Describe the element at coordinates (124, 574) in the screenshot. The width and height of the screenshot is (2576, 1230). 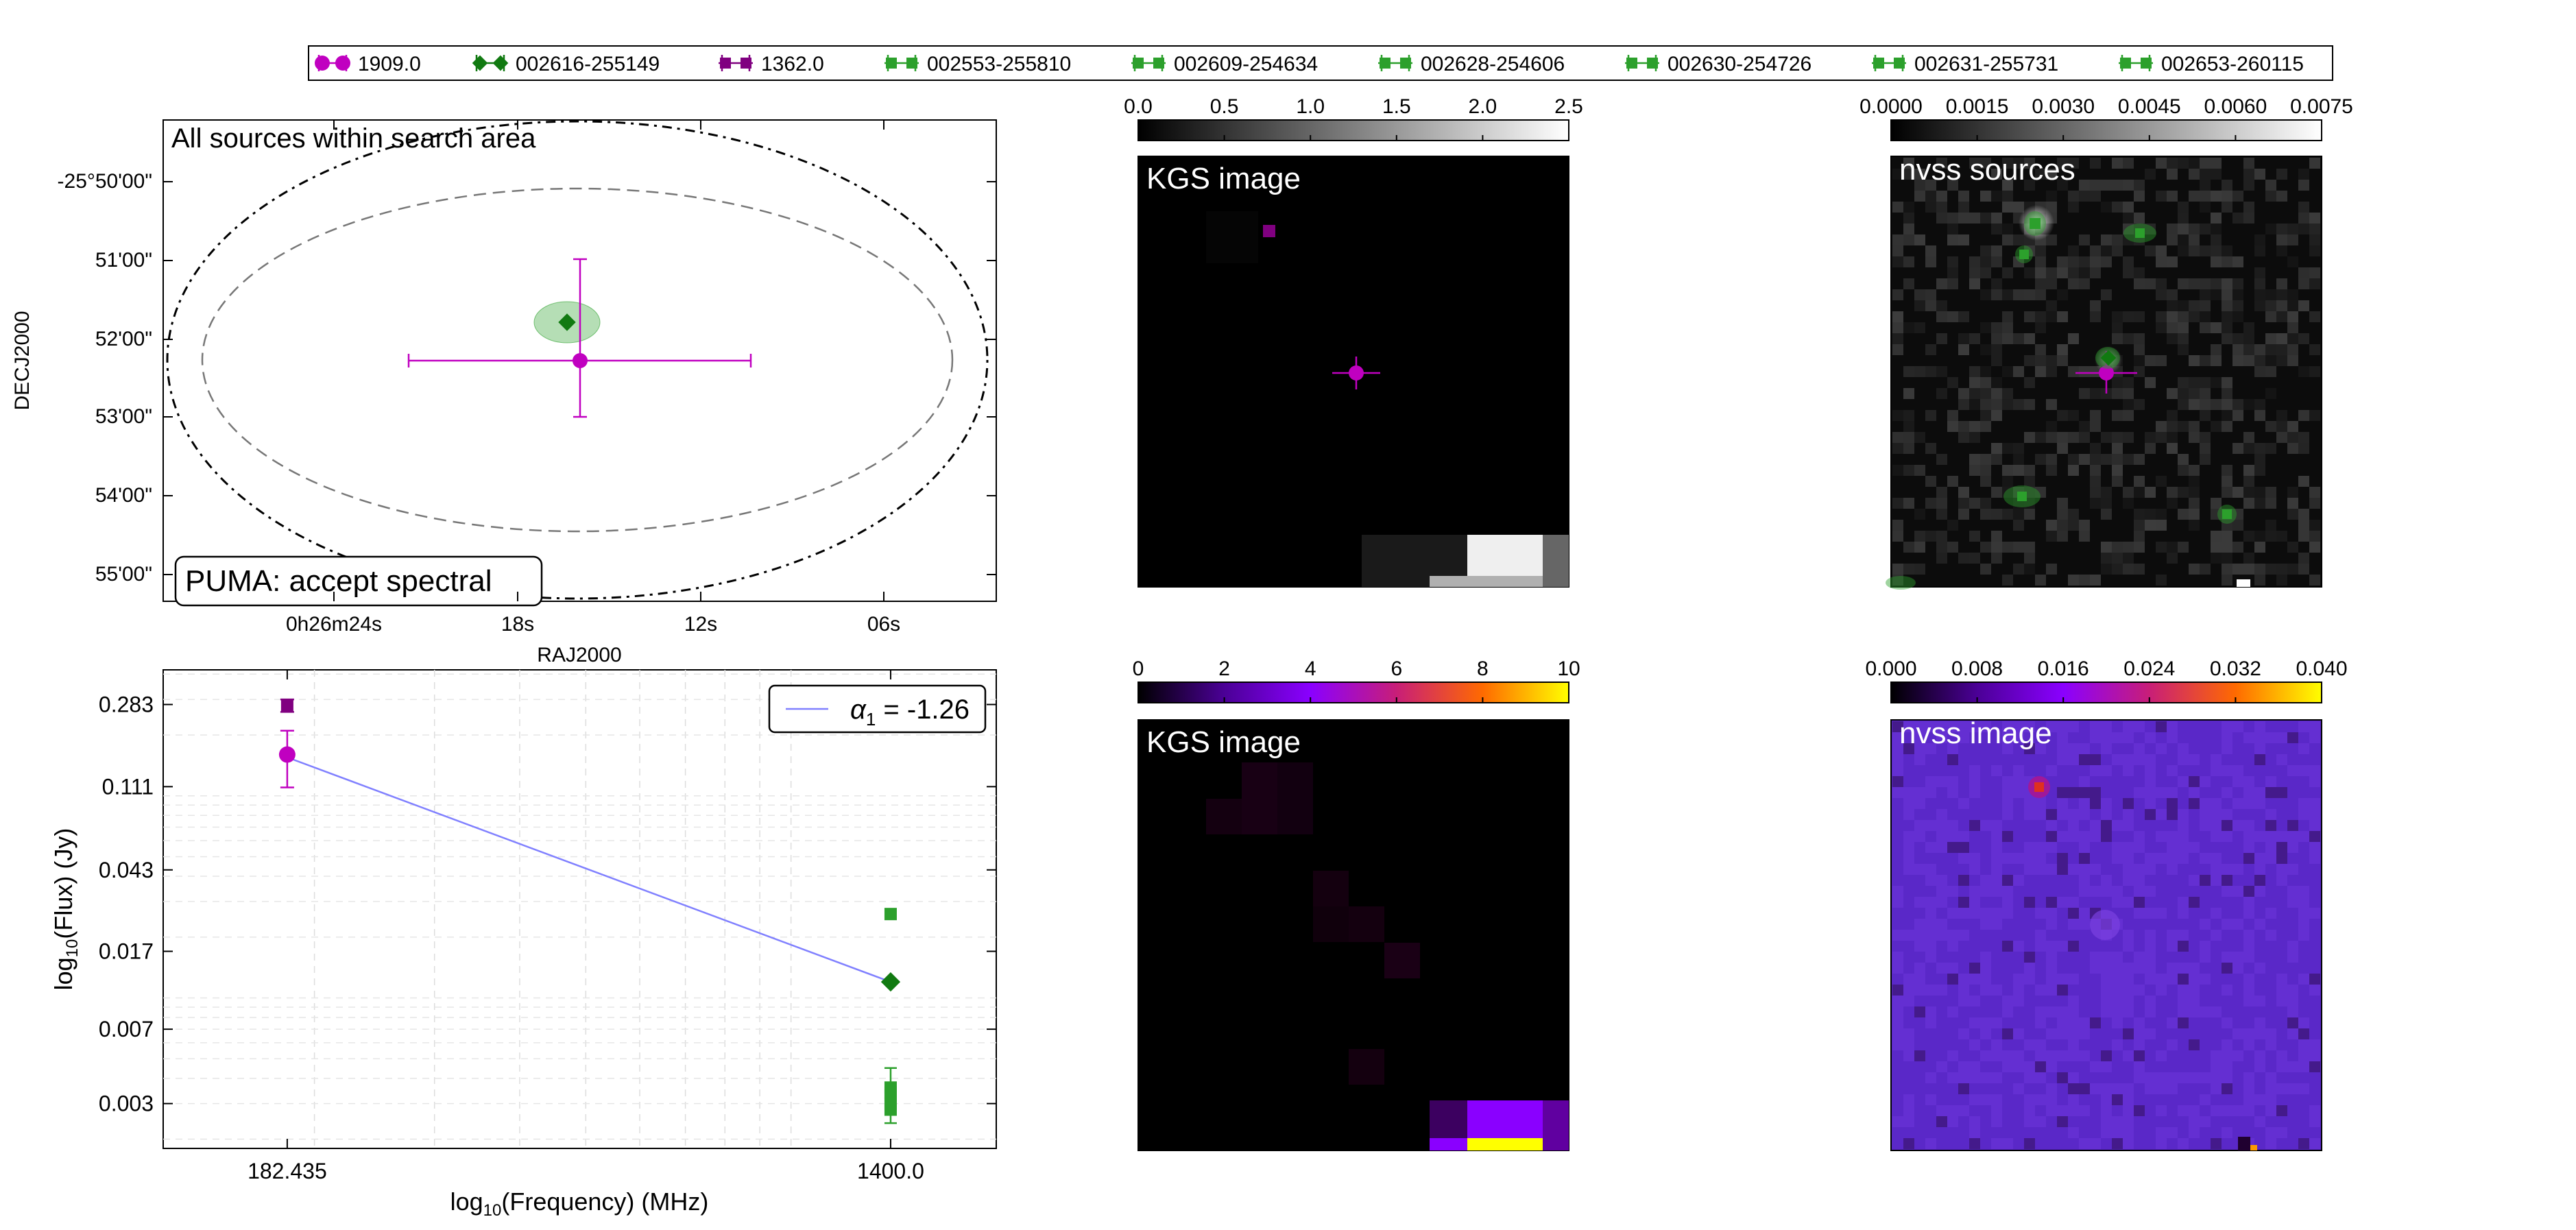
I see `sky-ytick-5: 55'00"` at that location.